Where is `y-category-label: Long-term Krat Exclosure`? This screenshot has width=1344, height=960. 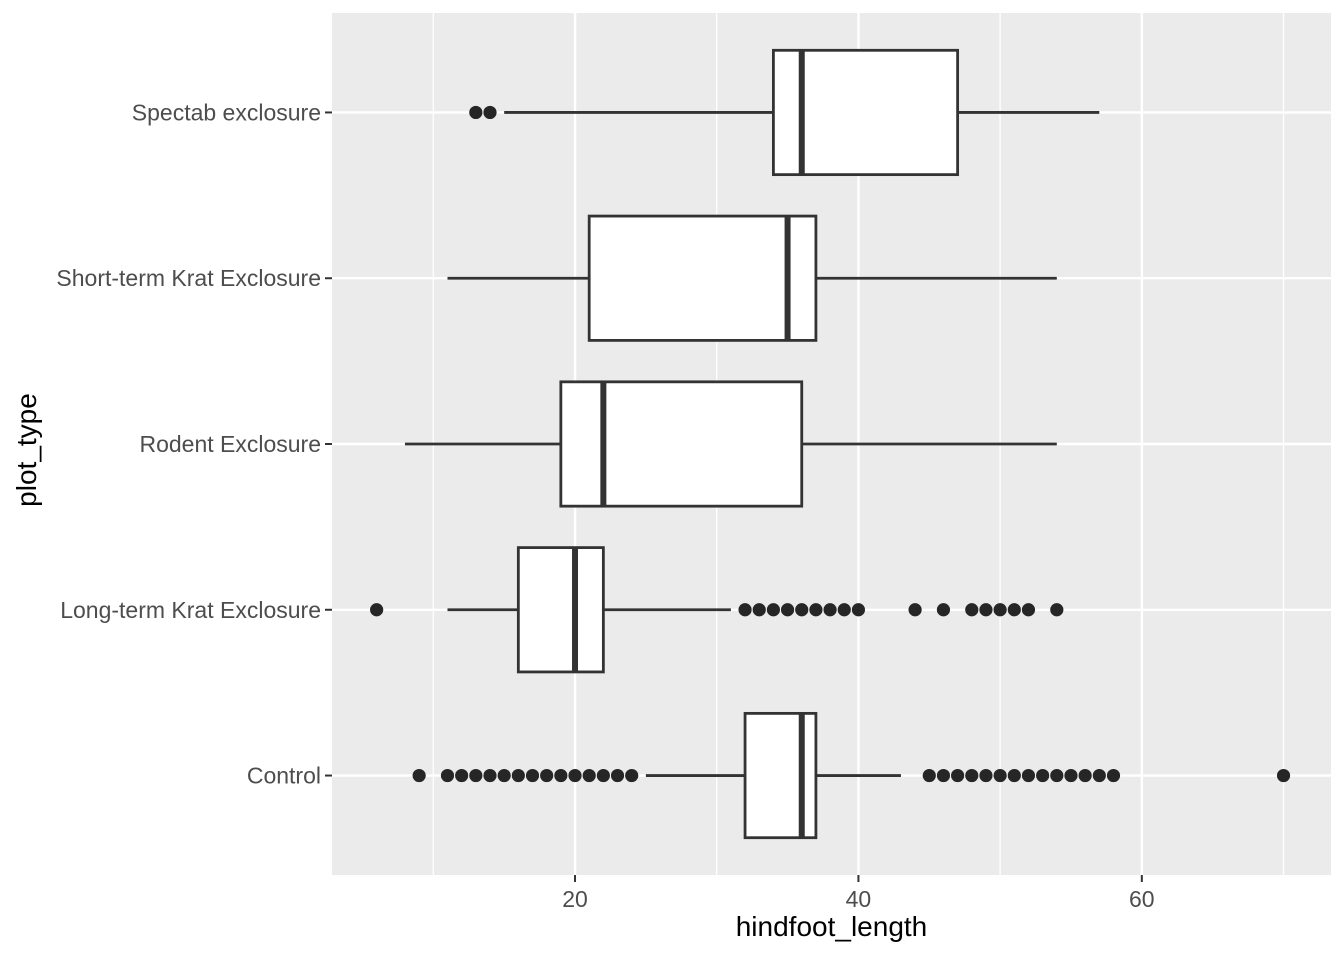 y-category-label: Long-term Krat Exclosure is located at coordinates (190, 610).